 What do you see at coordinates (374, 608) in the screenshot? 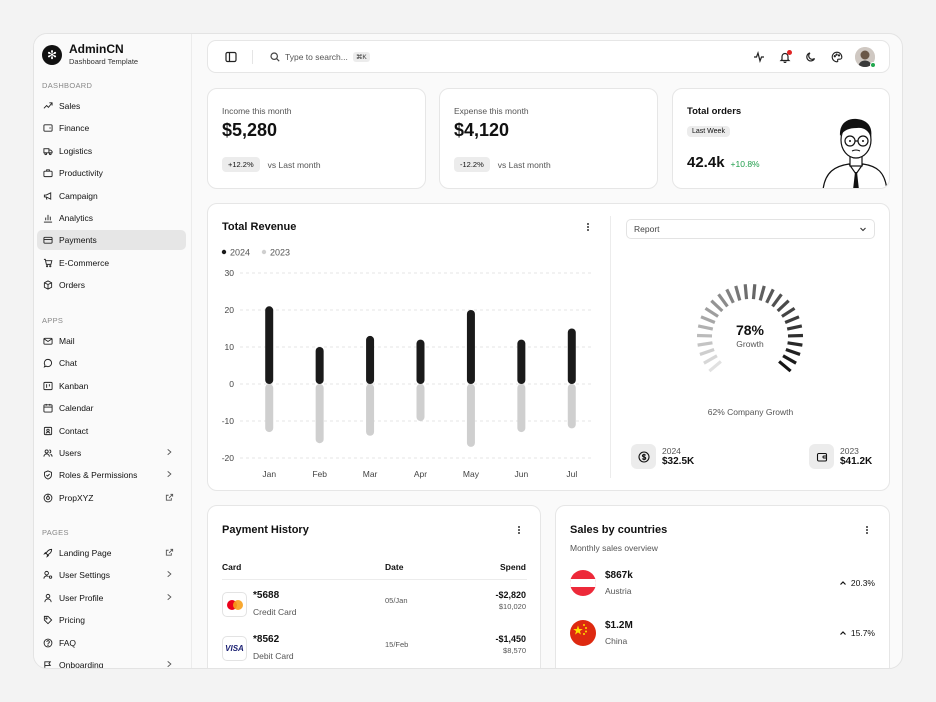
I see `table-row: *5688 Credit Card 05/Jan -$2,820 $10,020` at bounding box center [374, 608].